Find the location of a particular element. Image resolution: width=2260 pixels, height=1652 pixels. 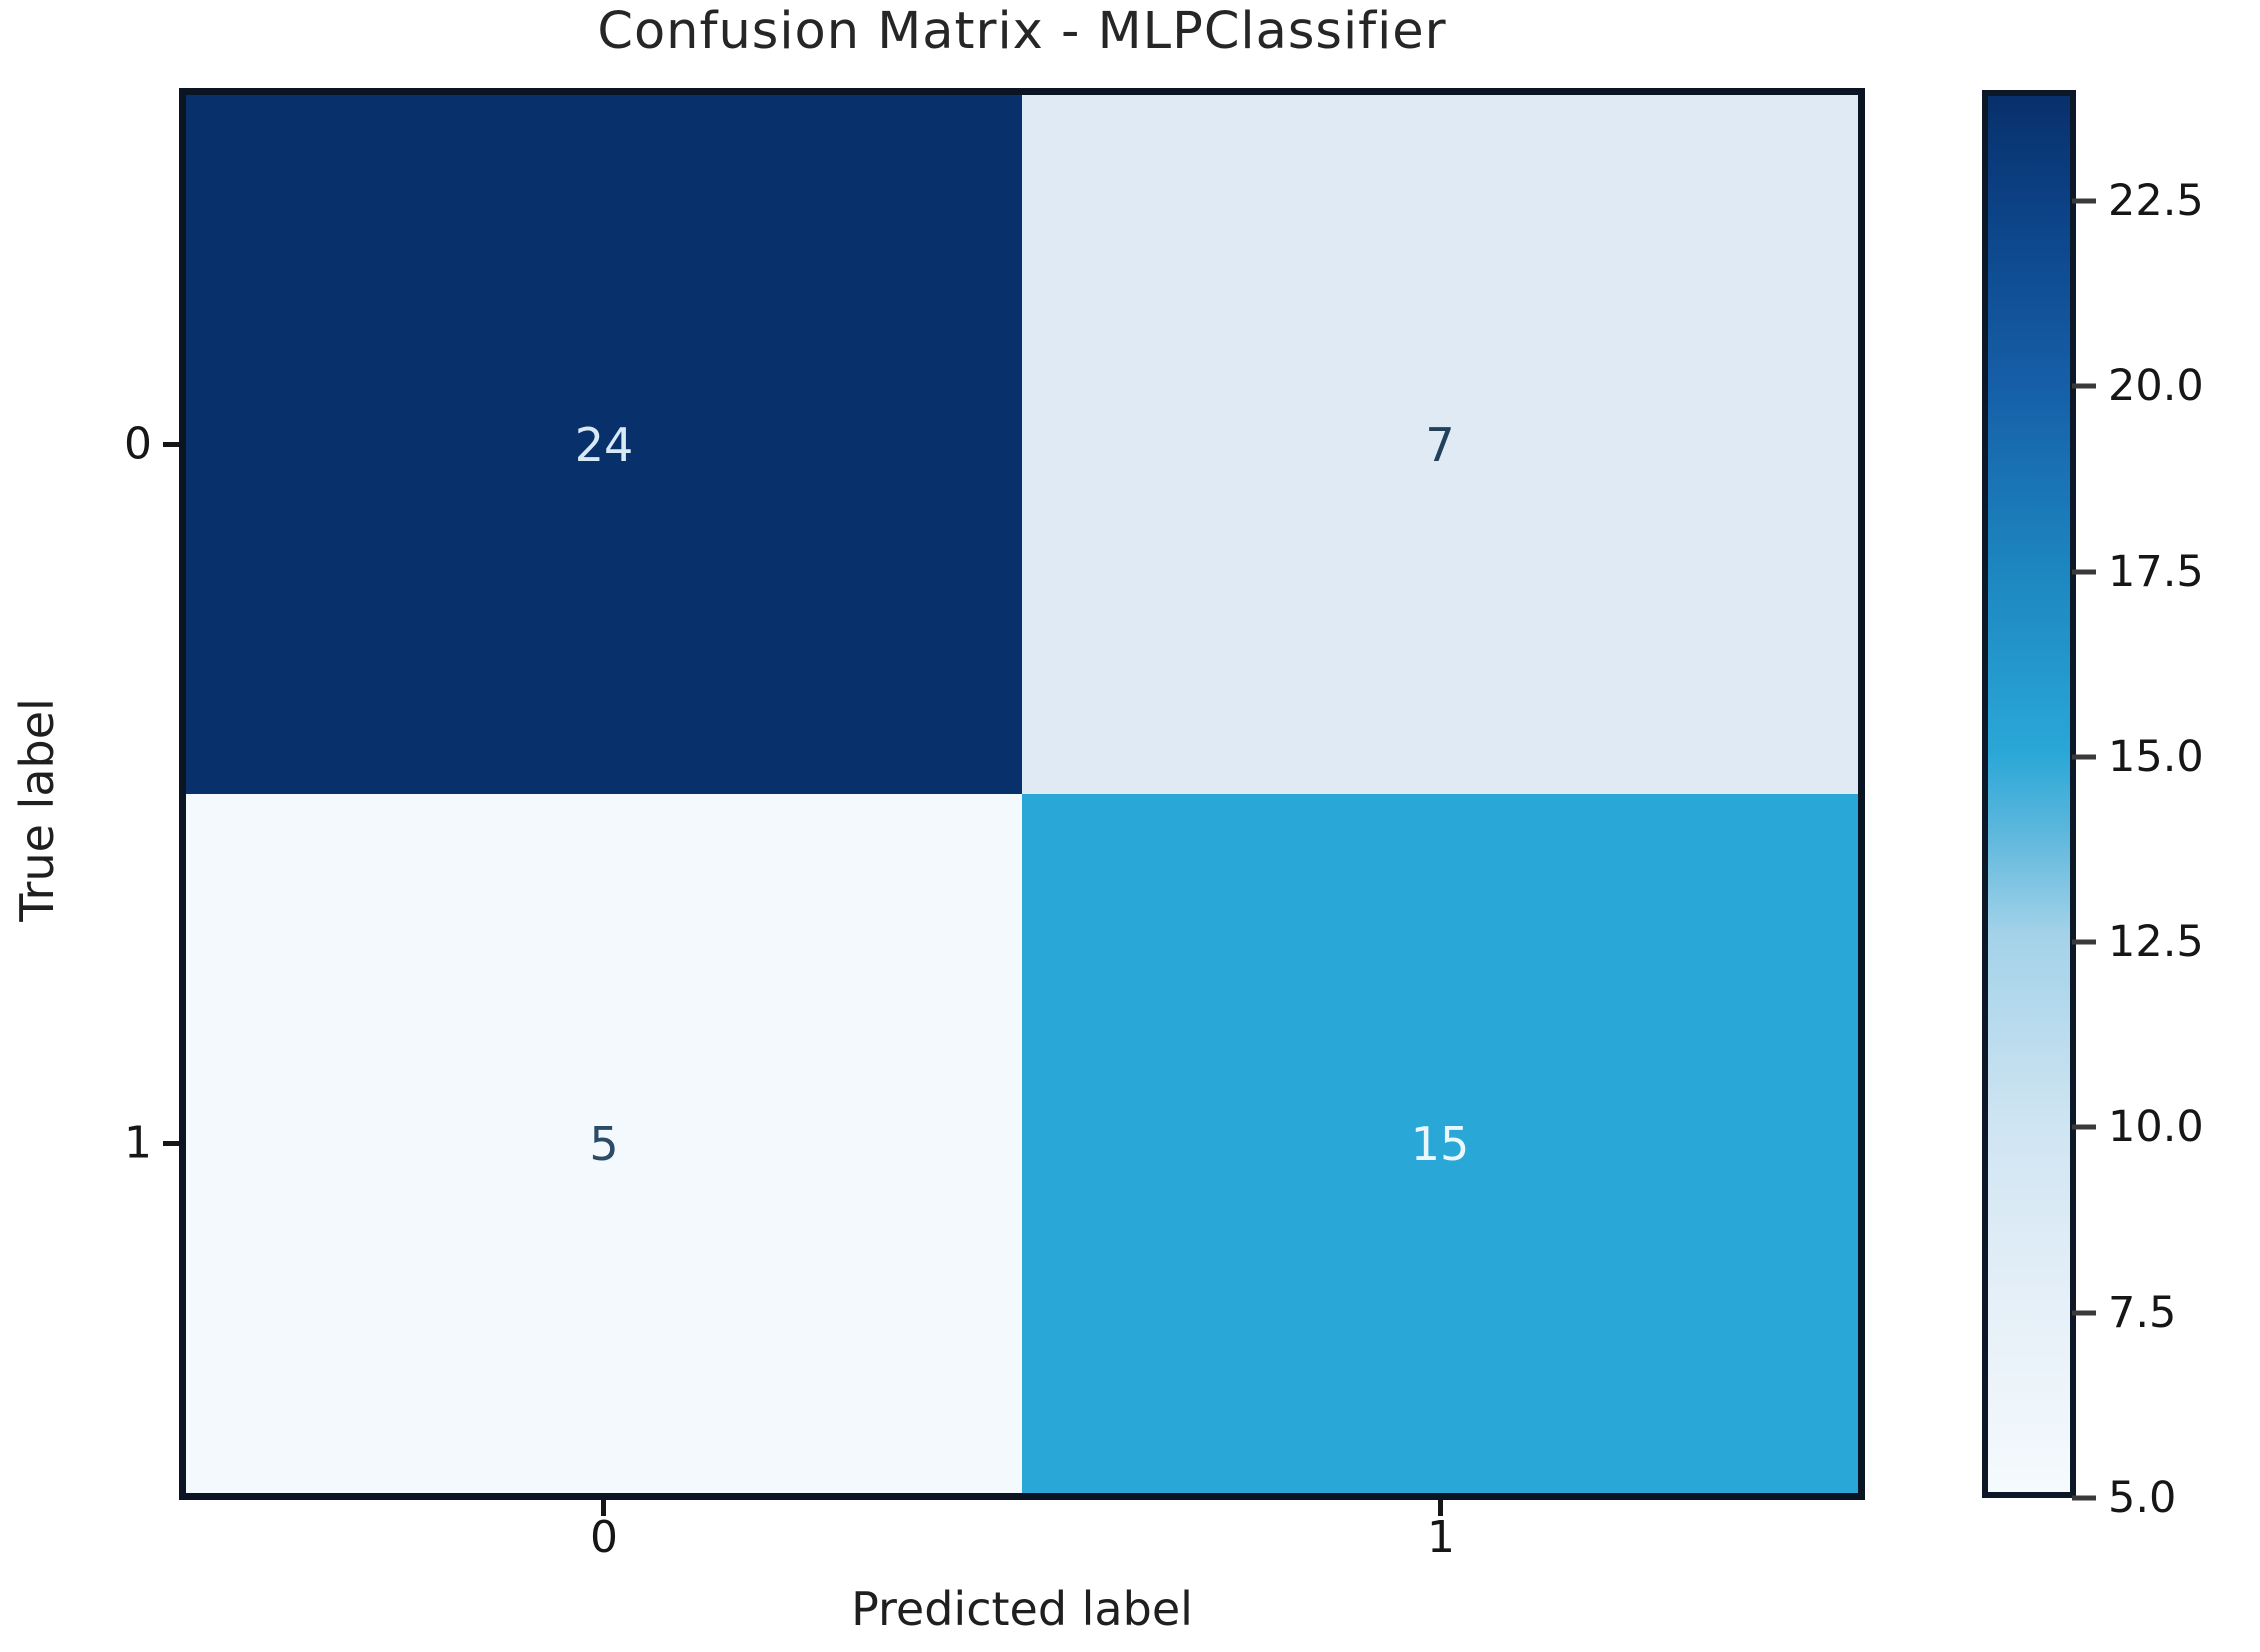

colorbar-tick-label: 7.5 is located at coordinates (2142, 1312).